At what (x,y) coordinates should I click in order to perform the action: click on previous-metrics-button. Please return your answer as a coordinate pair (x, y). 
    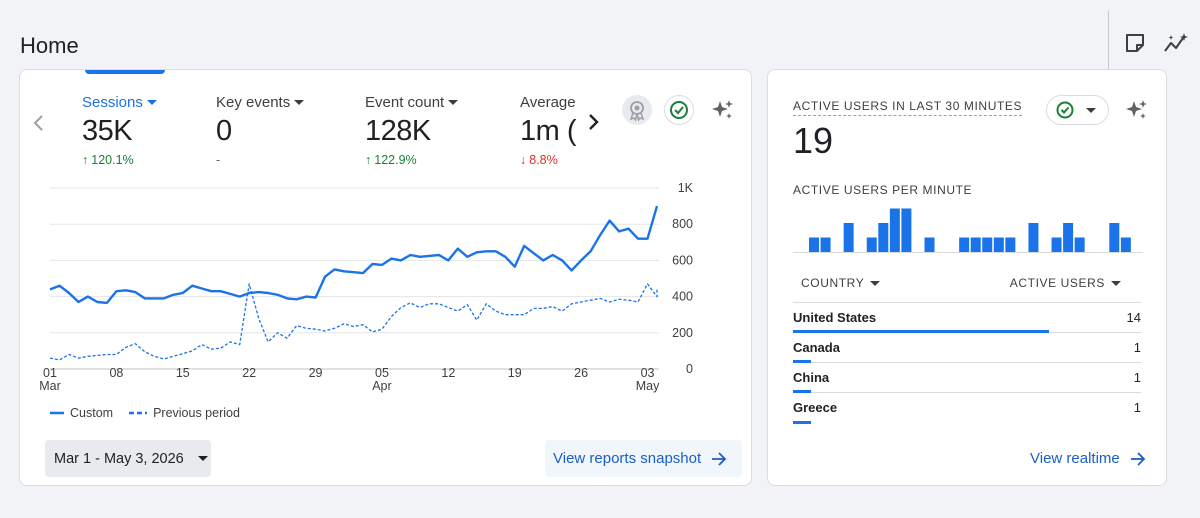
    Looking at the image, I should click on (39, 123).